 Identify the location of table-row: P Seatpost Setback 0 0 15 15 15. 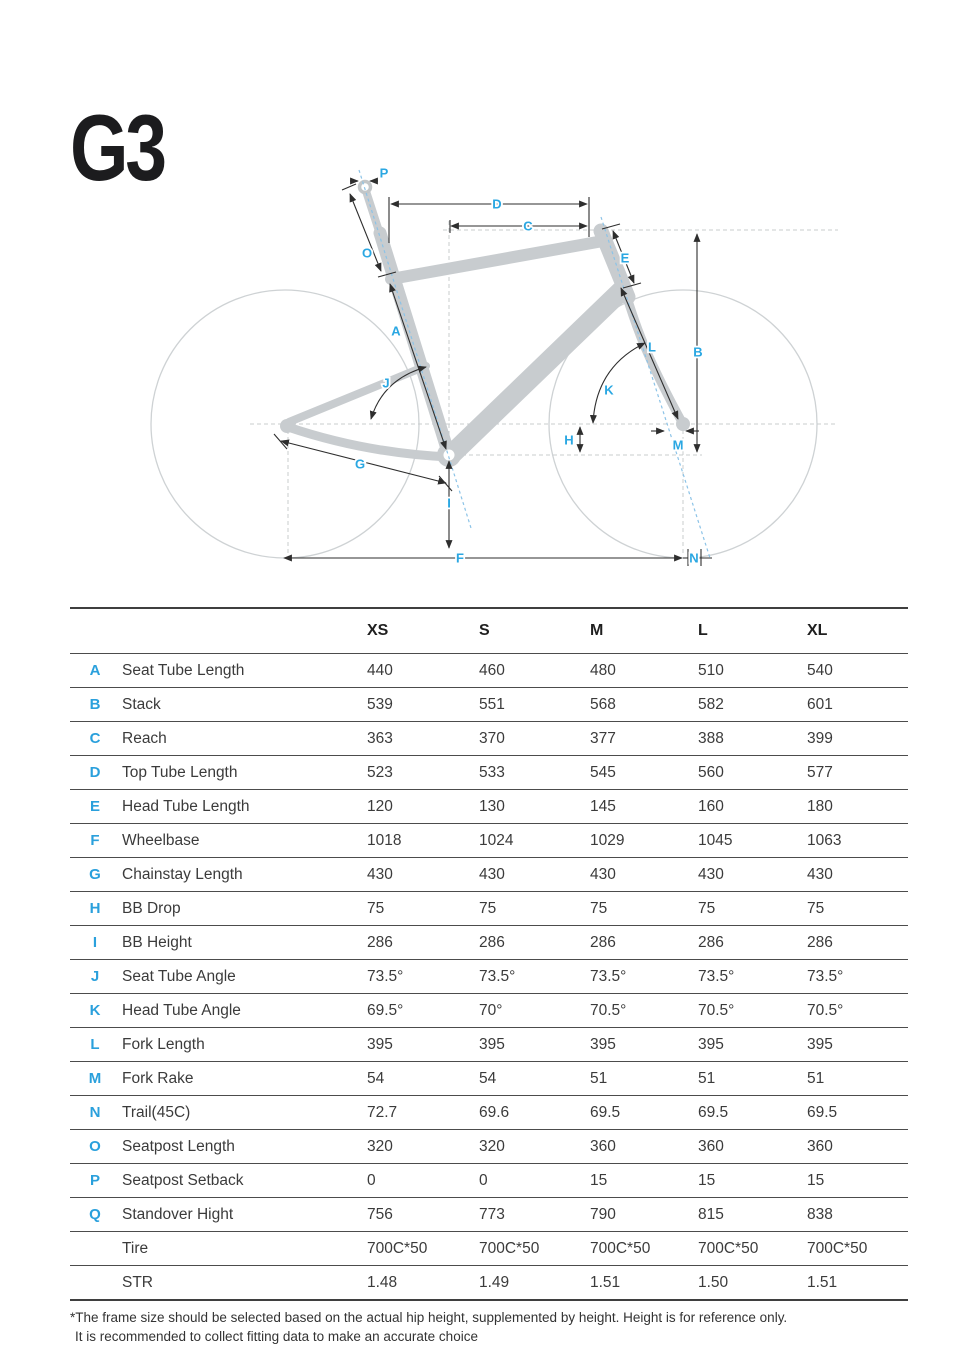
(489, 1180).